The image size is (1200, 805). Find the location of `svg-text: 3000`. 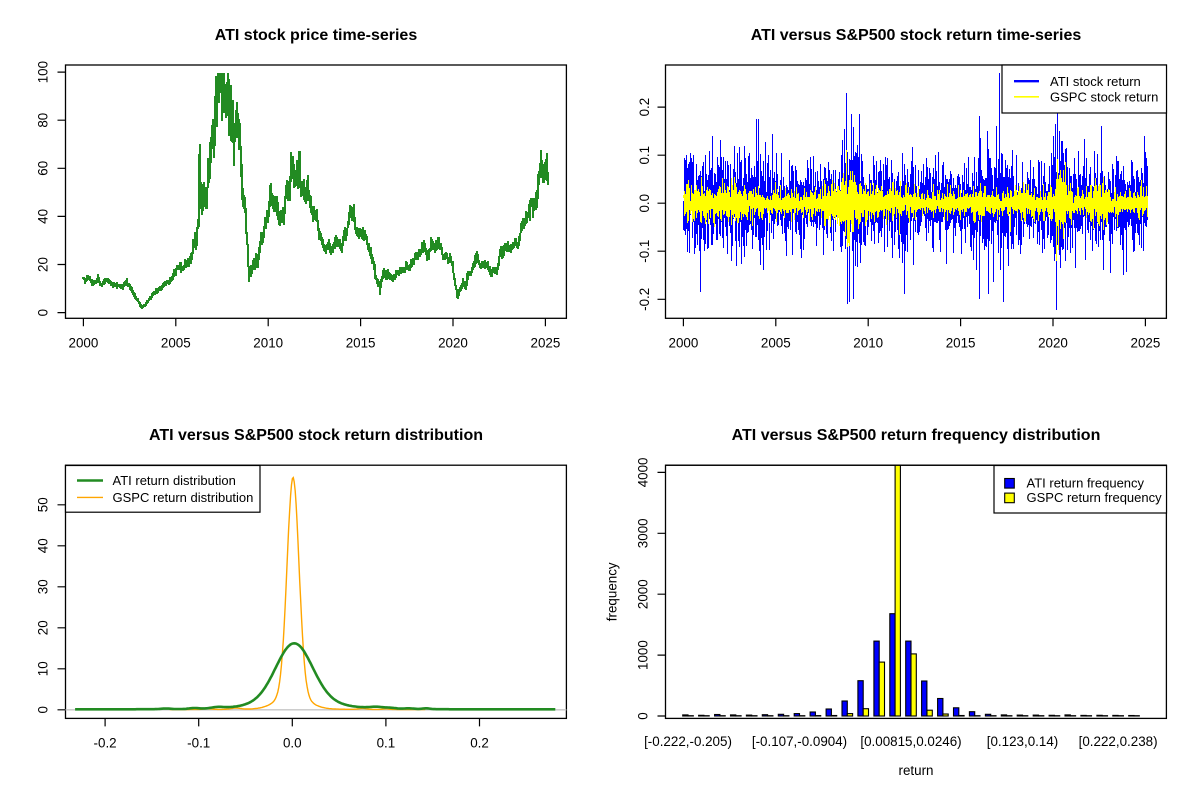

svg-text: 3000 is located at coordinates (643, 533).